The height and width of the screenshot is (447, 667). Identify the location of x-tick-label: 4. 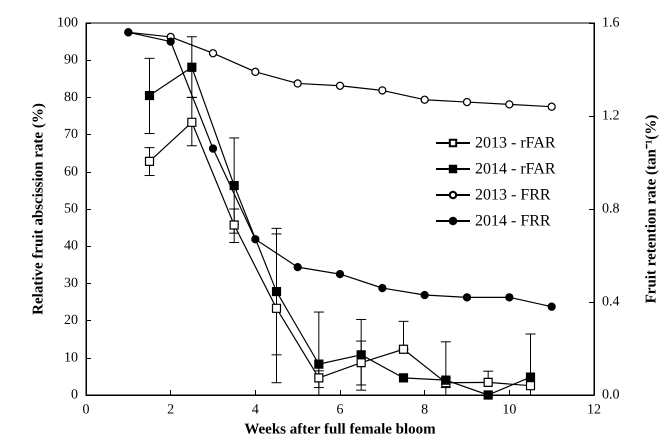
(255, 410).